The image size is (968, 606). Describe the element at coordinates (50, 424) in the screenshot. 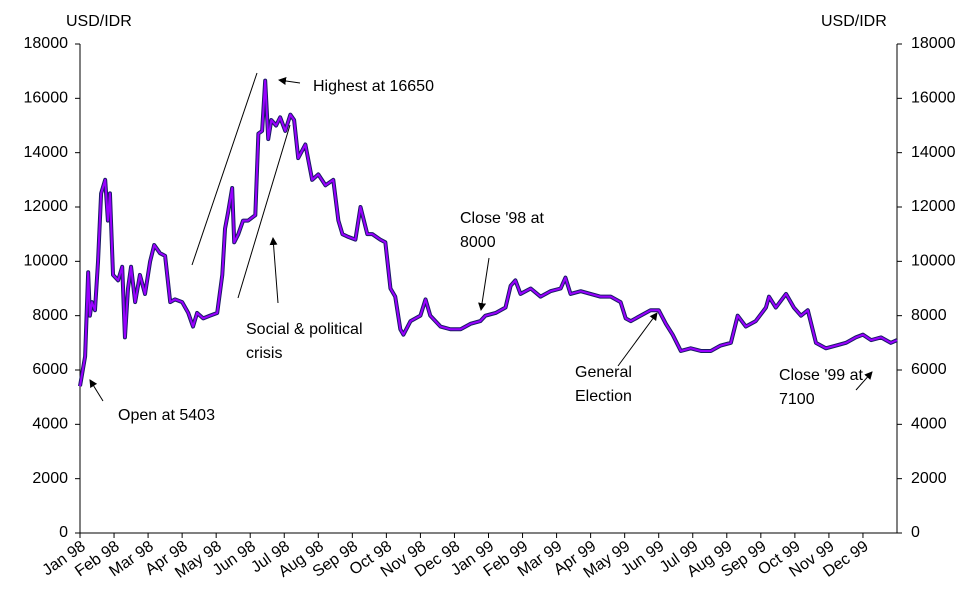

I see `y-tick-label: 4000` at that location.